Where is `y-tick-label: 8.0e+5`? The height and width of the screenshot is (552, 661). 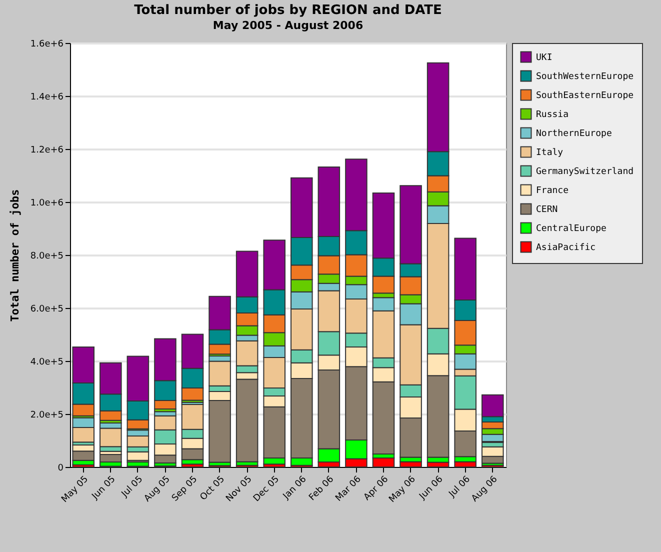 y-tick-label: 8.0e+5 is located at coordinates (47, 257).